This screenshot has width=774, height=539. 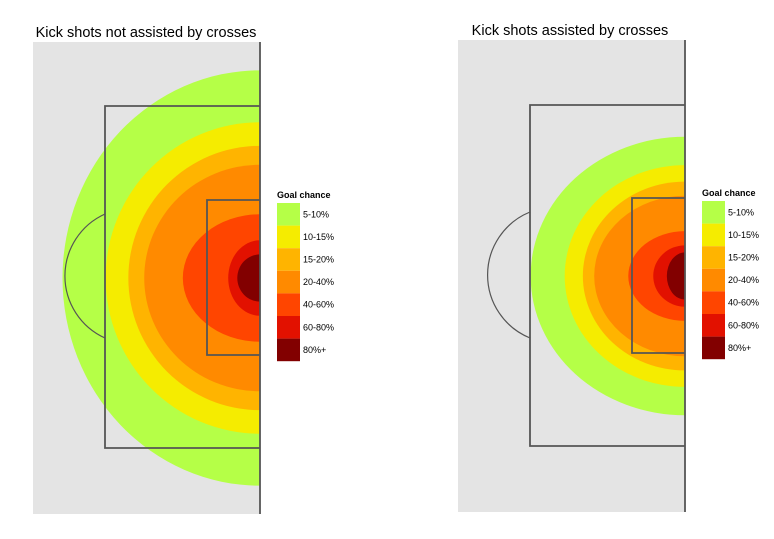 What do you see at coordinates (570, 31) in the screenshot?
I see `panel-title: Kick shots assisted by crosses` at bounding box center [570, 31].